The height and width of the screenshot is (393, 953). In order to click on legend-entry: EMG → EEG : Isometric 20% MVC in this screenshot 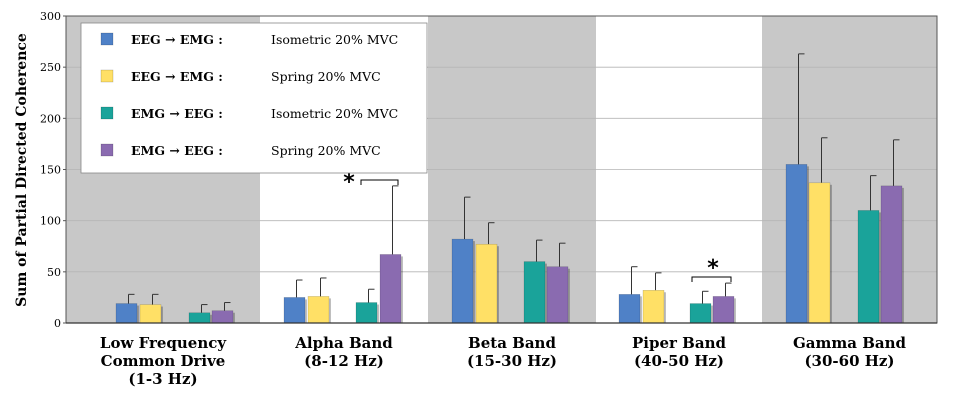, I will do `click(249, 113)`.